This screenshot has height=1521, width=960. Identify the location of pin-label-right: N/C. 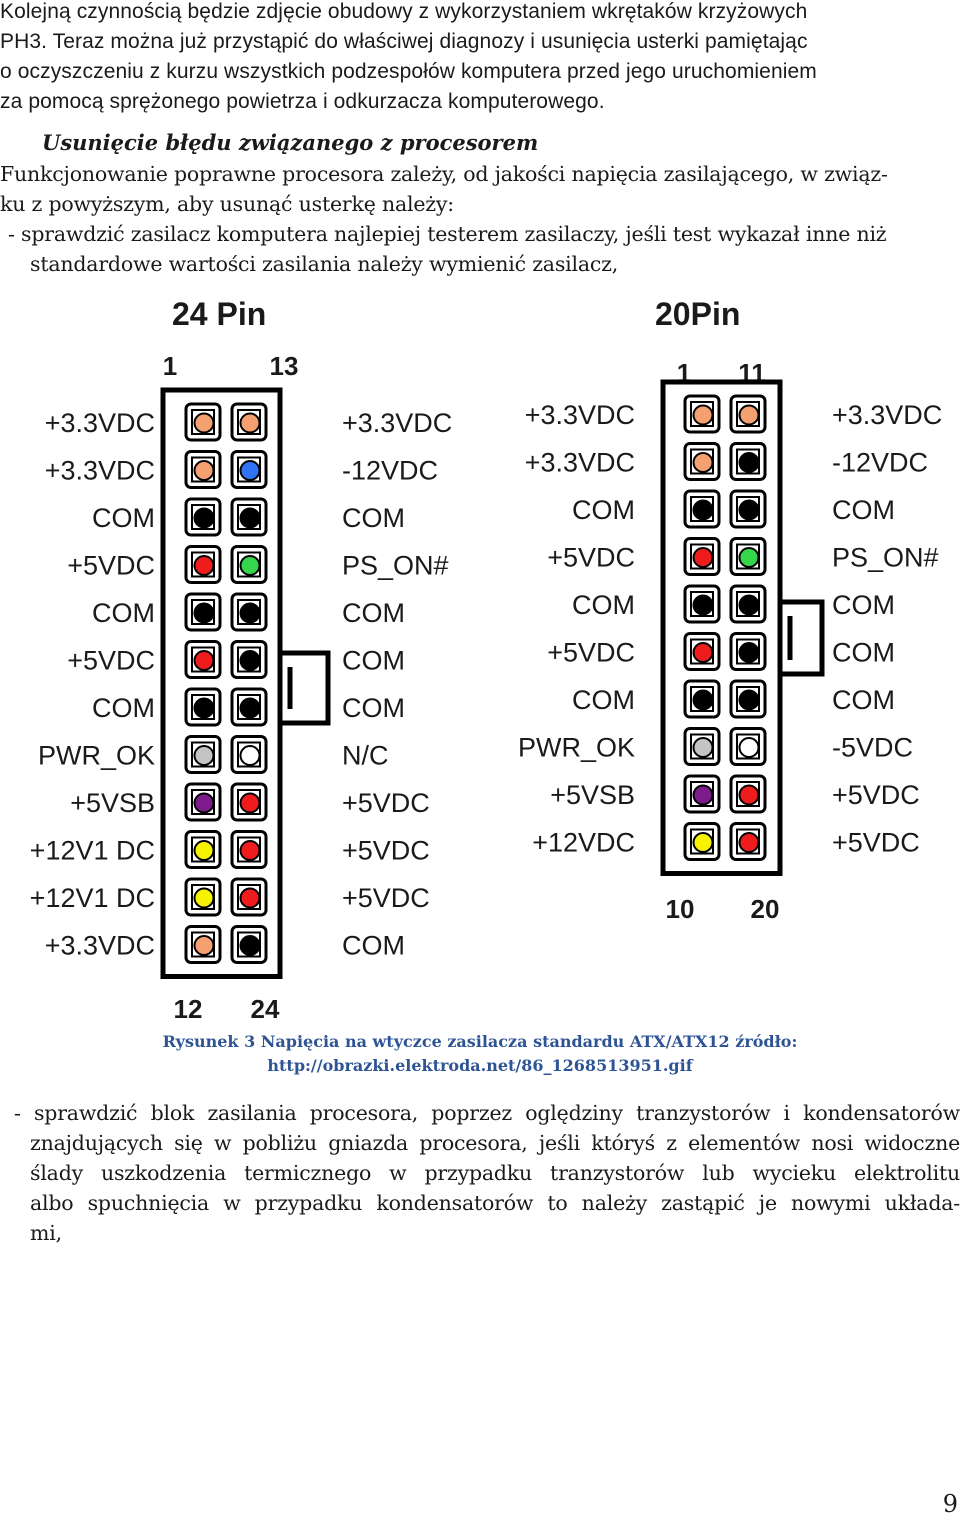
(365, 756).